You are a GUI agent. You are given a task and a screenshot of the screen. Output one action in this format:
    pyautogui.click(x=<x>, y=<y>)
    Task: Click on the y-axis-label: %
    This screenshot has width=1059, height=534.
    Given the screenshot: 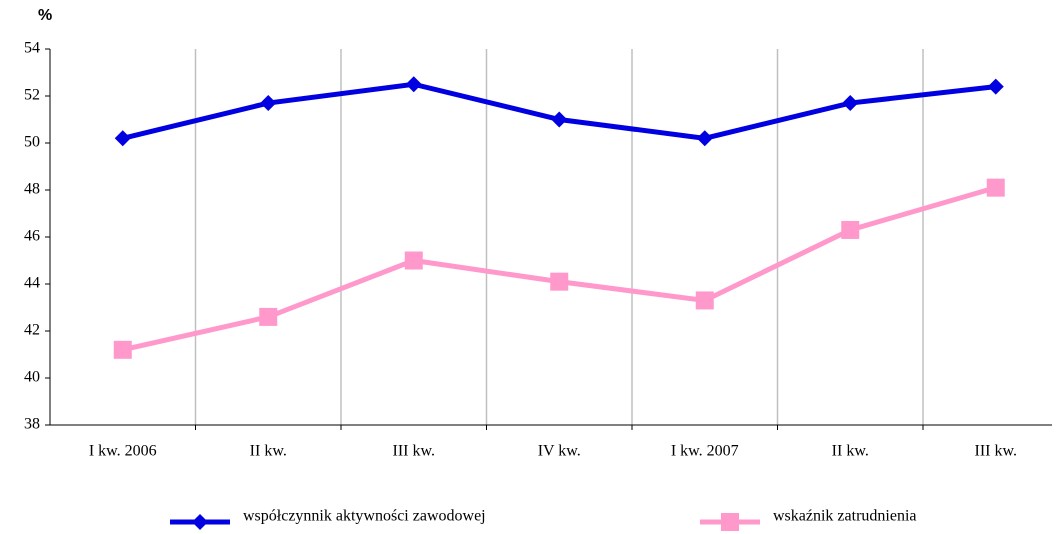 What is the action you would take?
    pyautogui.click(x=45, y=15)
    